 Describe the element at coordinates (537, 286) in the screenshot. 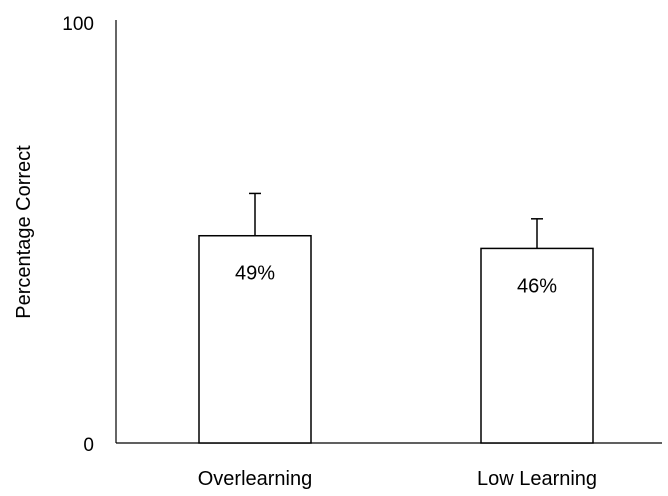

I see `data-label-2: 46%` at that location.